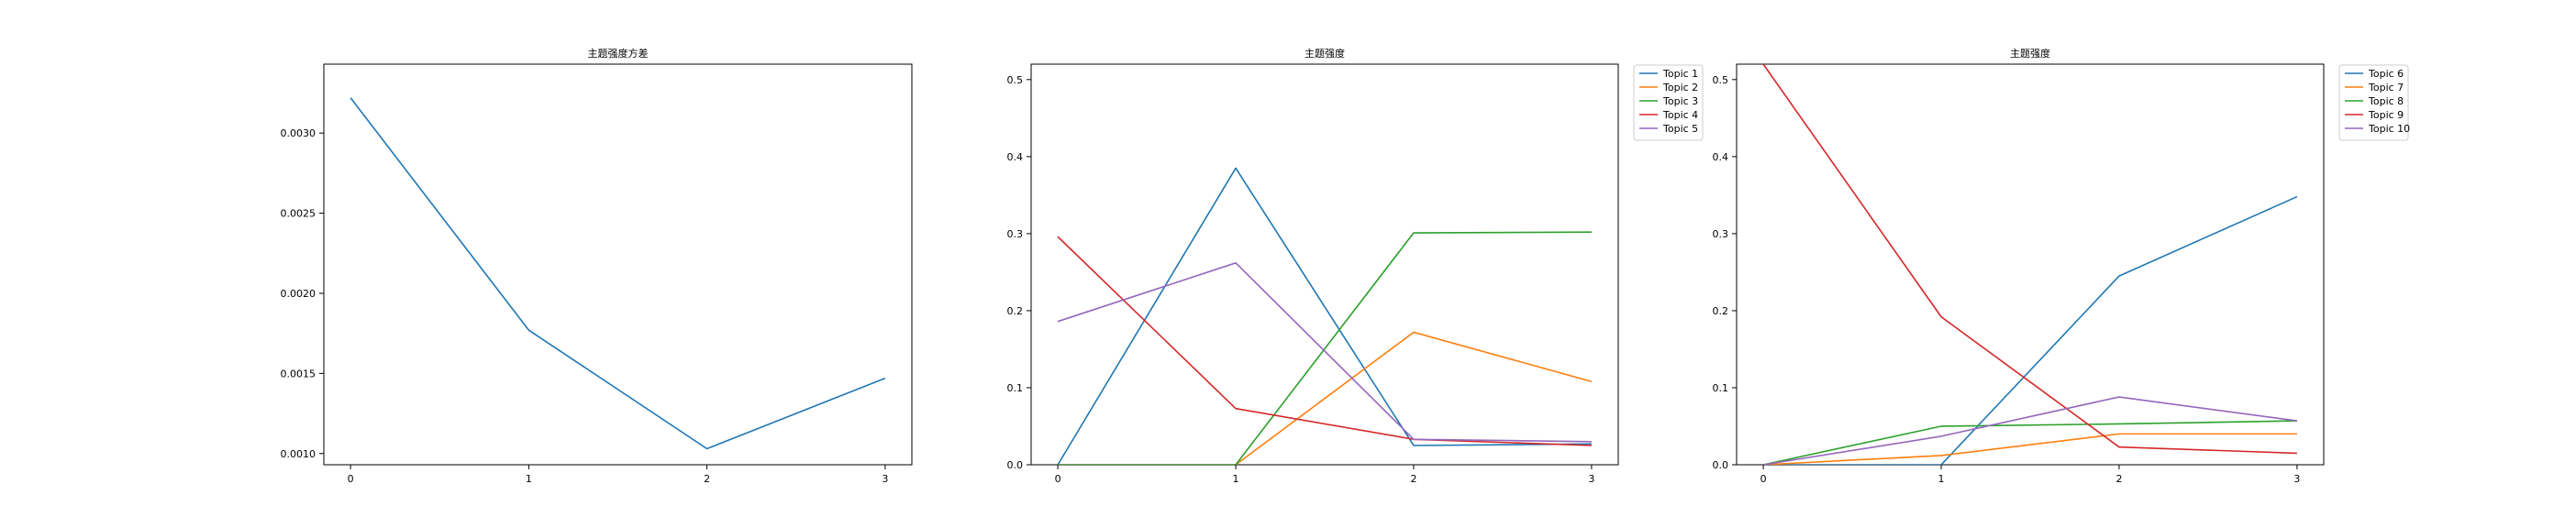 The width and height of the screenshot is (2576, 528). Describe the element at coordinates (2386, 115) in the screenshot. I see `legend-label: Topic 9` at that location.